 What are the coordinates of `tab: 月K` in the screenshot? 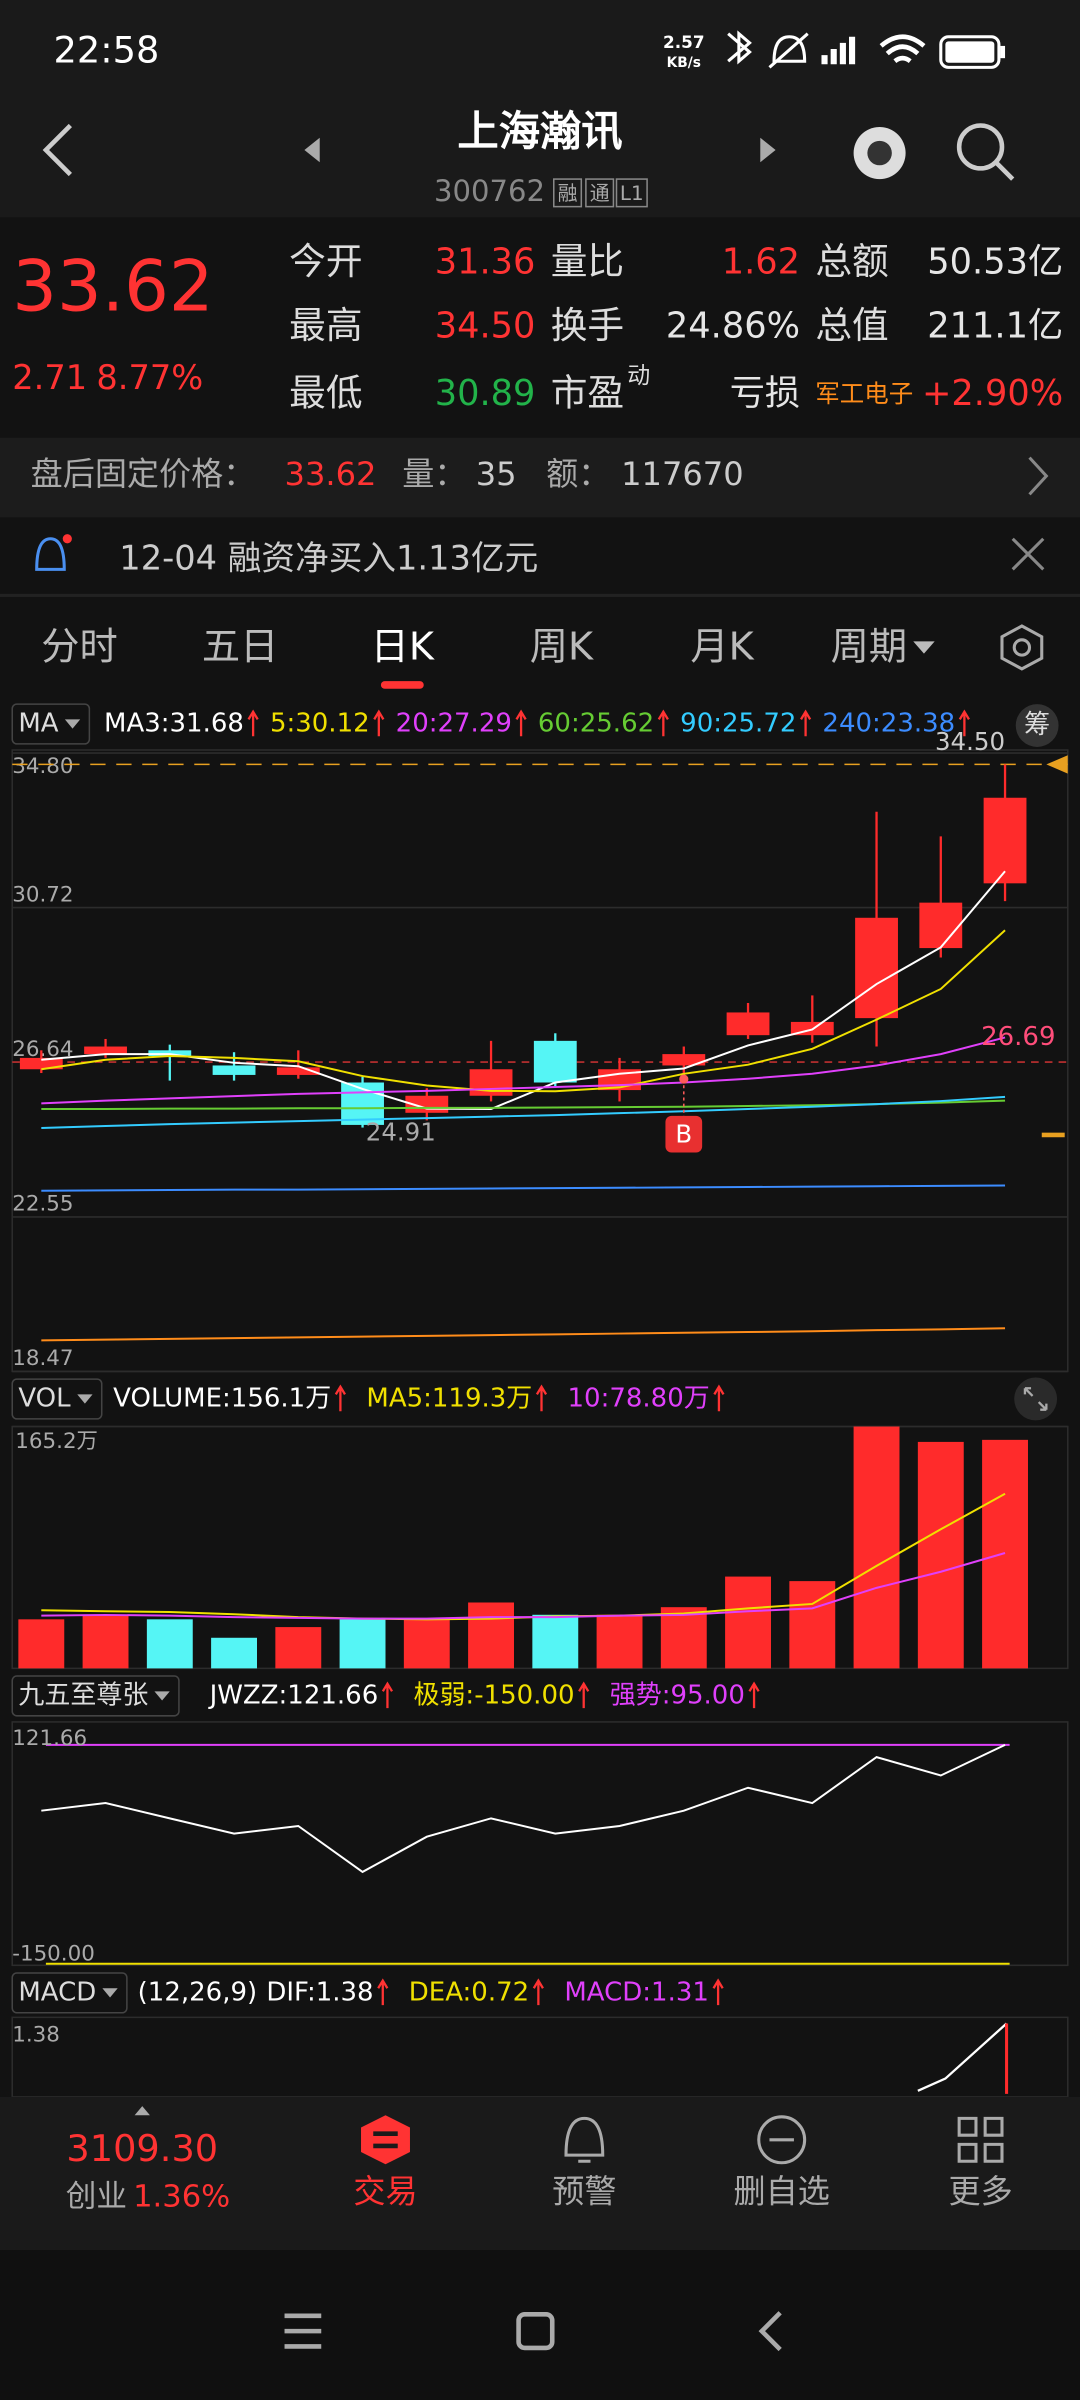 It's located at (722, 646).